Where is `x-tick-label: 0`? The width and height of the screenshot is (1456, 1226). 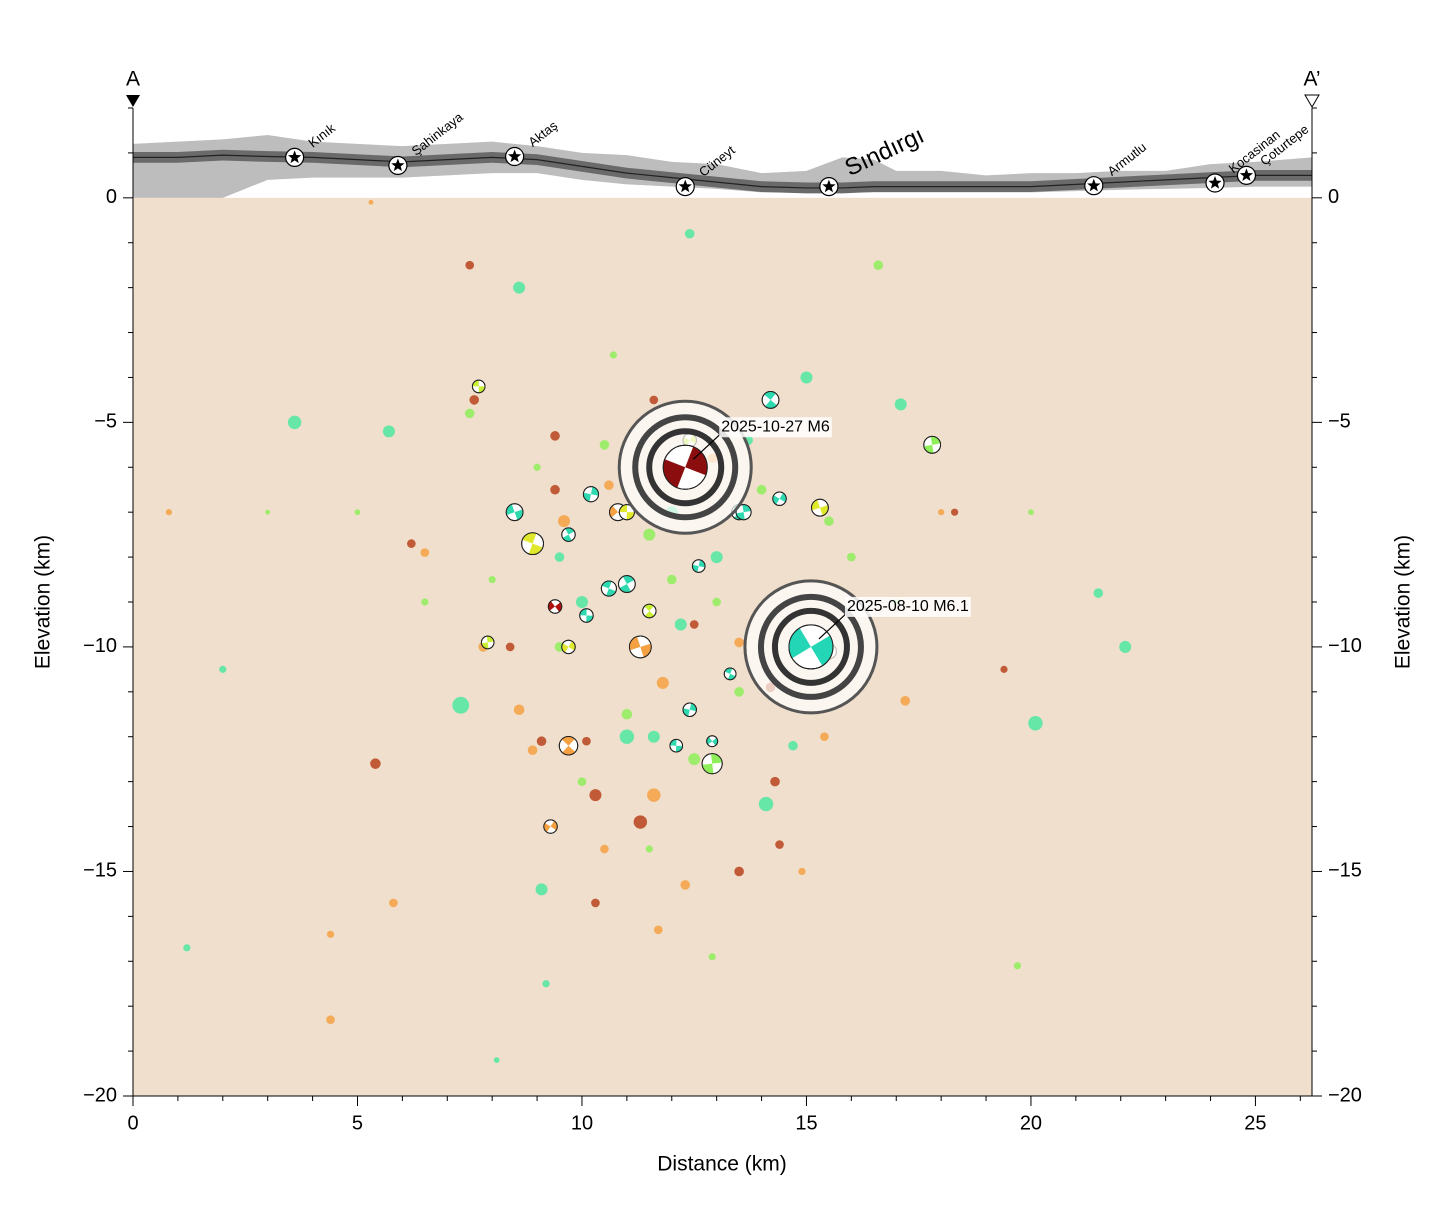 x-tick-label: 0 is located at coordinates (132, 1123).